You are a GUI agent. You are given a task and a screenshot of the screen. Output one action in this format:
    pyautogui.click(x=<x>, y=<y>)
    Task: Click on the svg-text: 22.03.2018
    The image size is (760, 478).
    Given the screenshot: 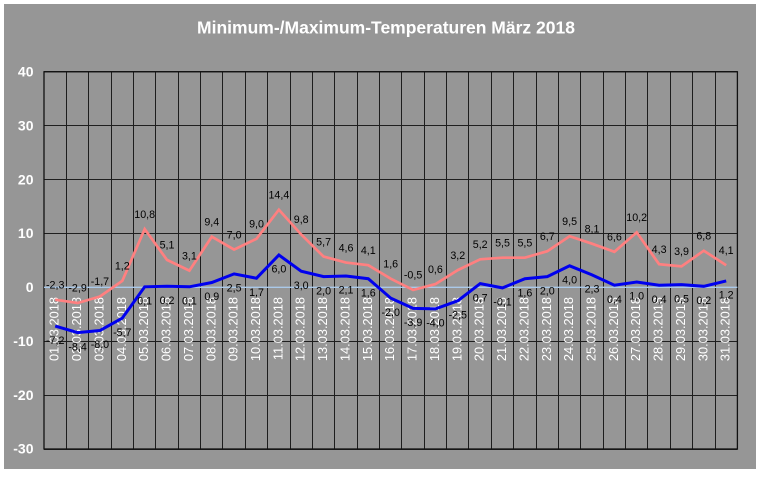 What is the action you would take?
    pyautogui.click(x=523, y=329)
    